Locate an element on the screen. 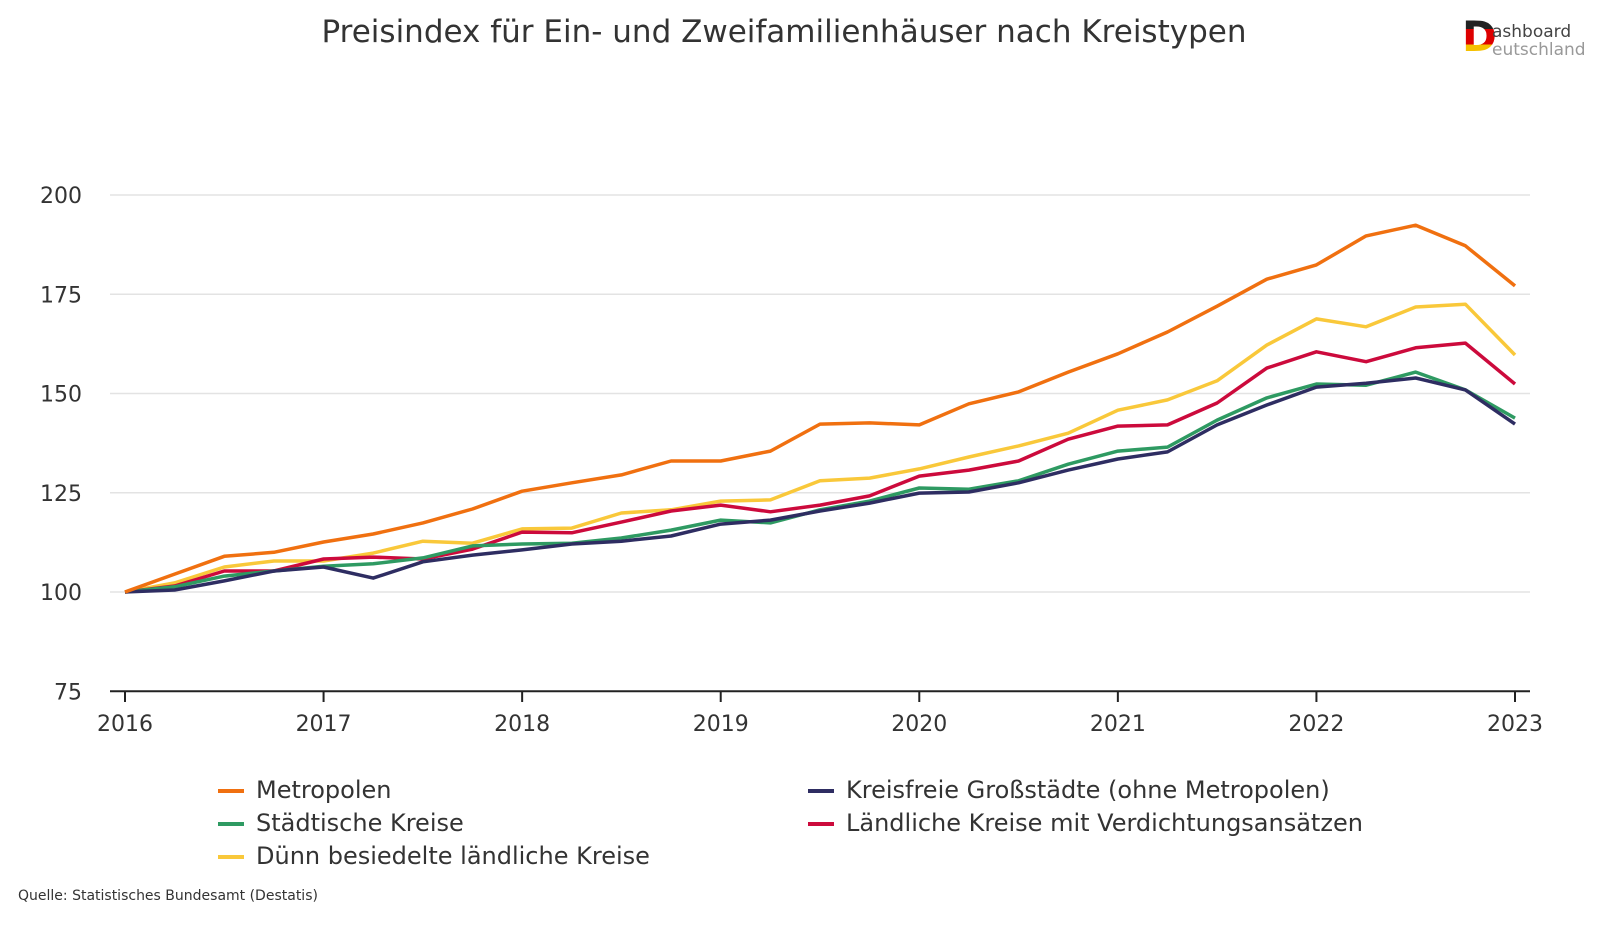 The width and height of the screenshot is (1600, 940). legend-label: Kreisfreie Großstädte (ohne Metropolen) is located at coordinates (1088, 790).